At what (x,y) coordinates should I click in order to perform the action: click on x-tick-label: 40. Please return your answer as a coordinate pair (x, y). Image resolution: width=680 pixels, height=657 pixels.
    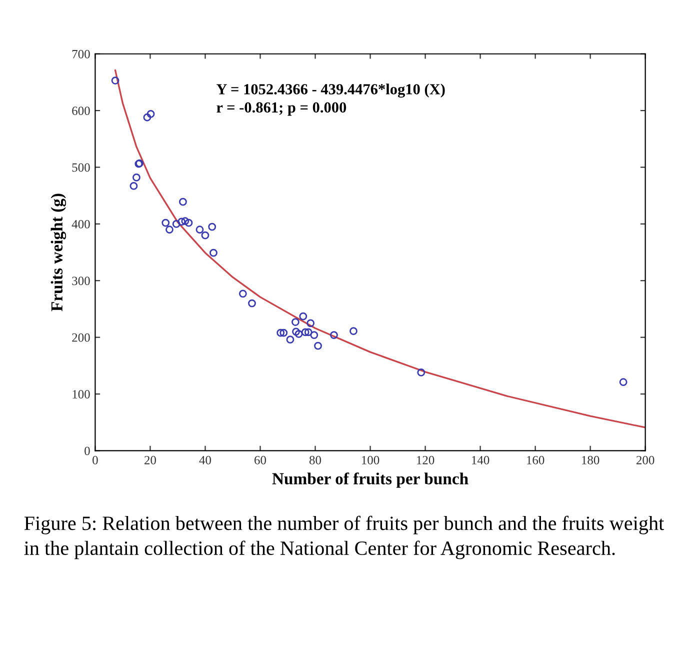
    Looking at the image, I should click on (205, 460).